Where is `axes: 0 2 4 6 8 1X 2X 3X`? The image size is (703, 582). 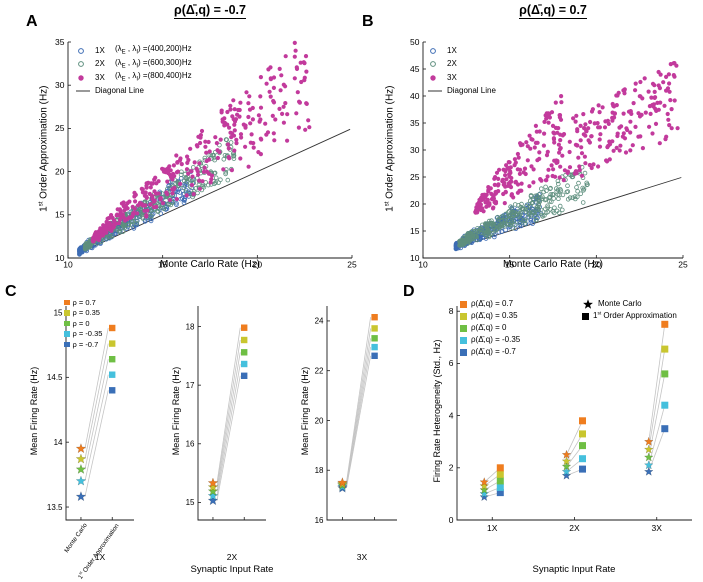 axes: 0 2 4 6 8 1X 2X 3X is located at coordinates (570, 419).